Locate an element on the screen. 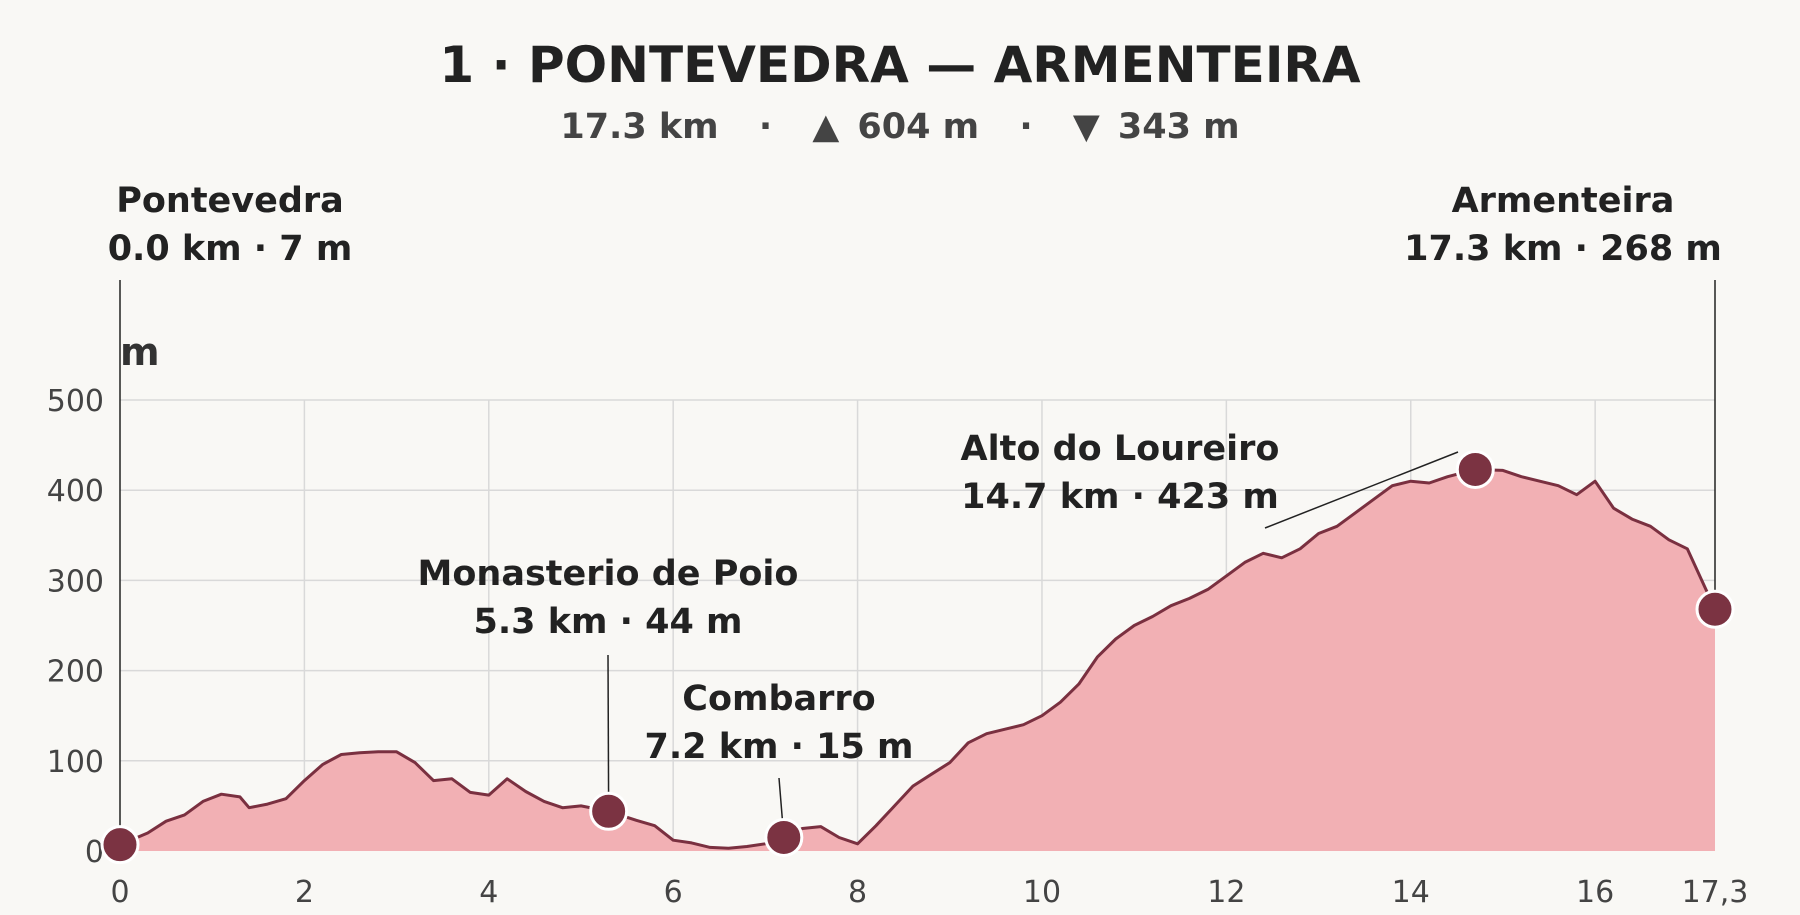 This screenshot has height=915, width=1800. waypoint-distance-elevation: 17.3 km · 268 m is located at coordinates (1563, 249).